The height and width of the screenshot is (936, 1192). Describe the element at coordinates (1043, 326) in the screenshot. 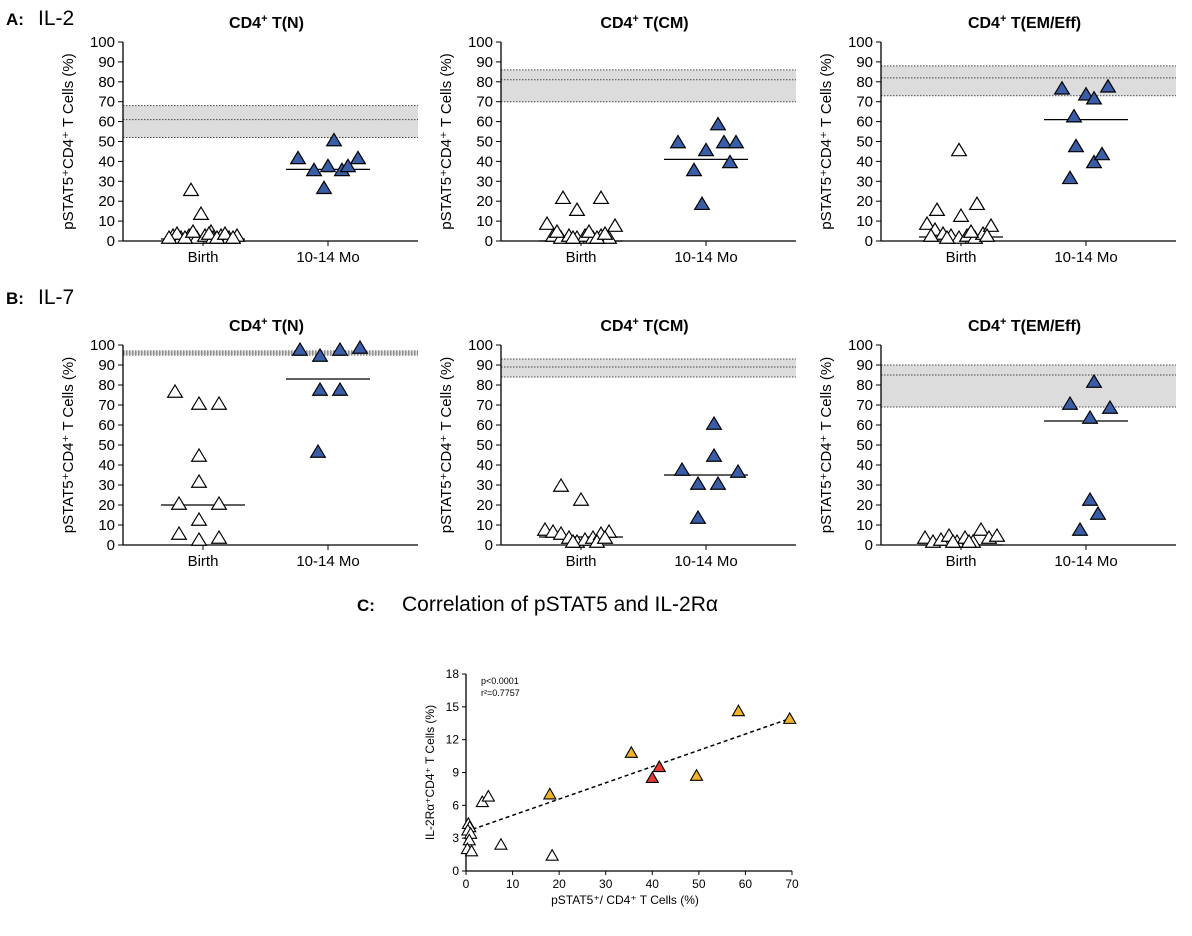

I see `chart-title-suffix: T(EM/Eff)` at that location.